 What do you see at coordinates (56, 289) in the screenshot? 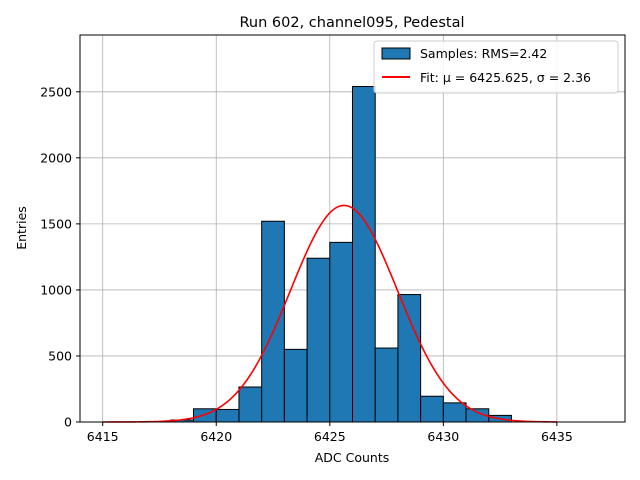
I see `y-tick-label: 1000` at bounding box center [56, 289].